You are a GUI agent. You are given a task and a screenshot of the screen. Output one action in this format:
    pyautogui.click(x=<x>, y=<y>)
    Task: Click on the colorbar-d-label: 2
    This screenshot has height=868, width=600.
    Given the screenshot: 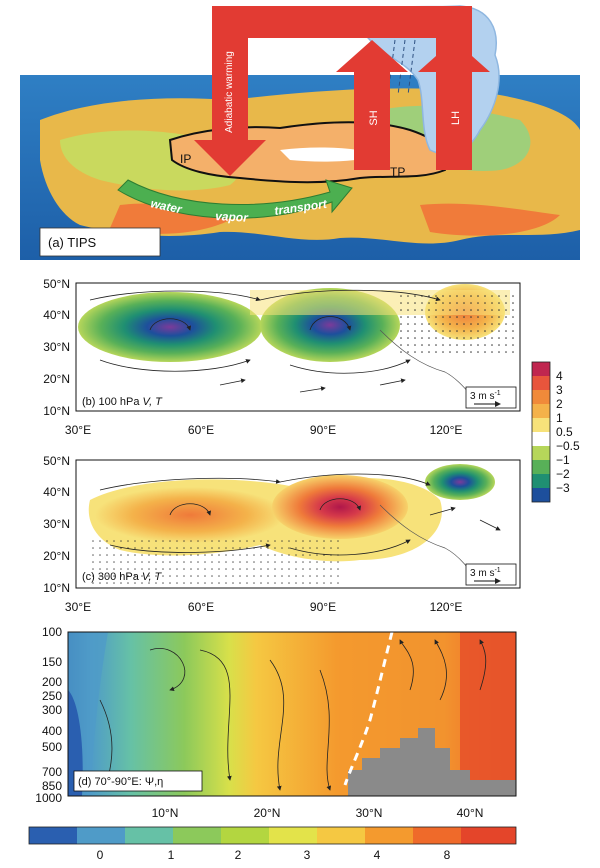 What is the action you would take?
    pyautogui.click(x=238, y=855)
    